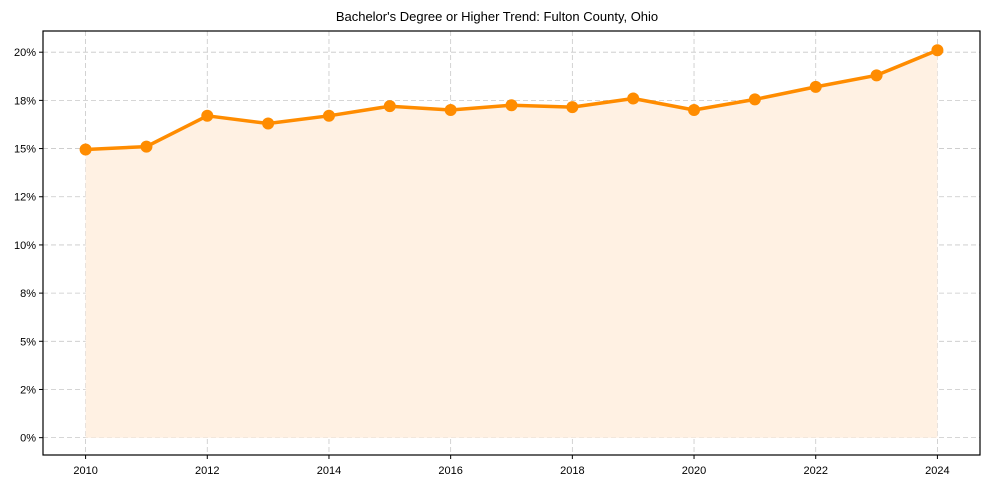 Image resolution: width=989 pixels, height=490 pixels. What do you see at coordinates (85, 471) in the screenshot?
I see `x-tick-label: 2010` at bounding box center [85, 471].